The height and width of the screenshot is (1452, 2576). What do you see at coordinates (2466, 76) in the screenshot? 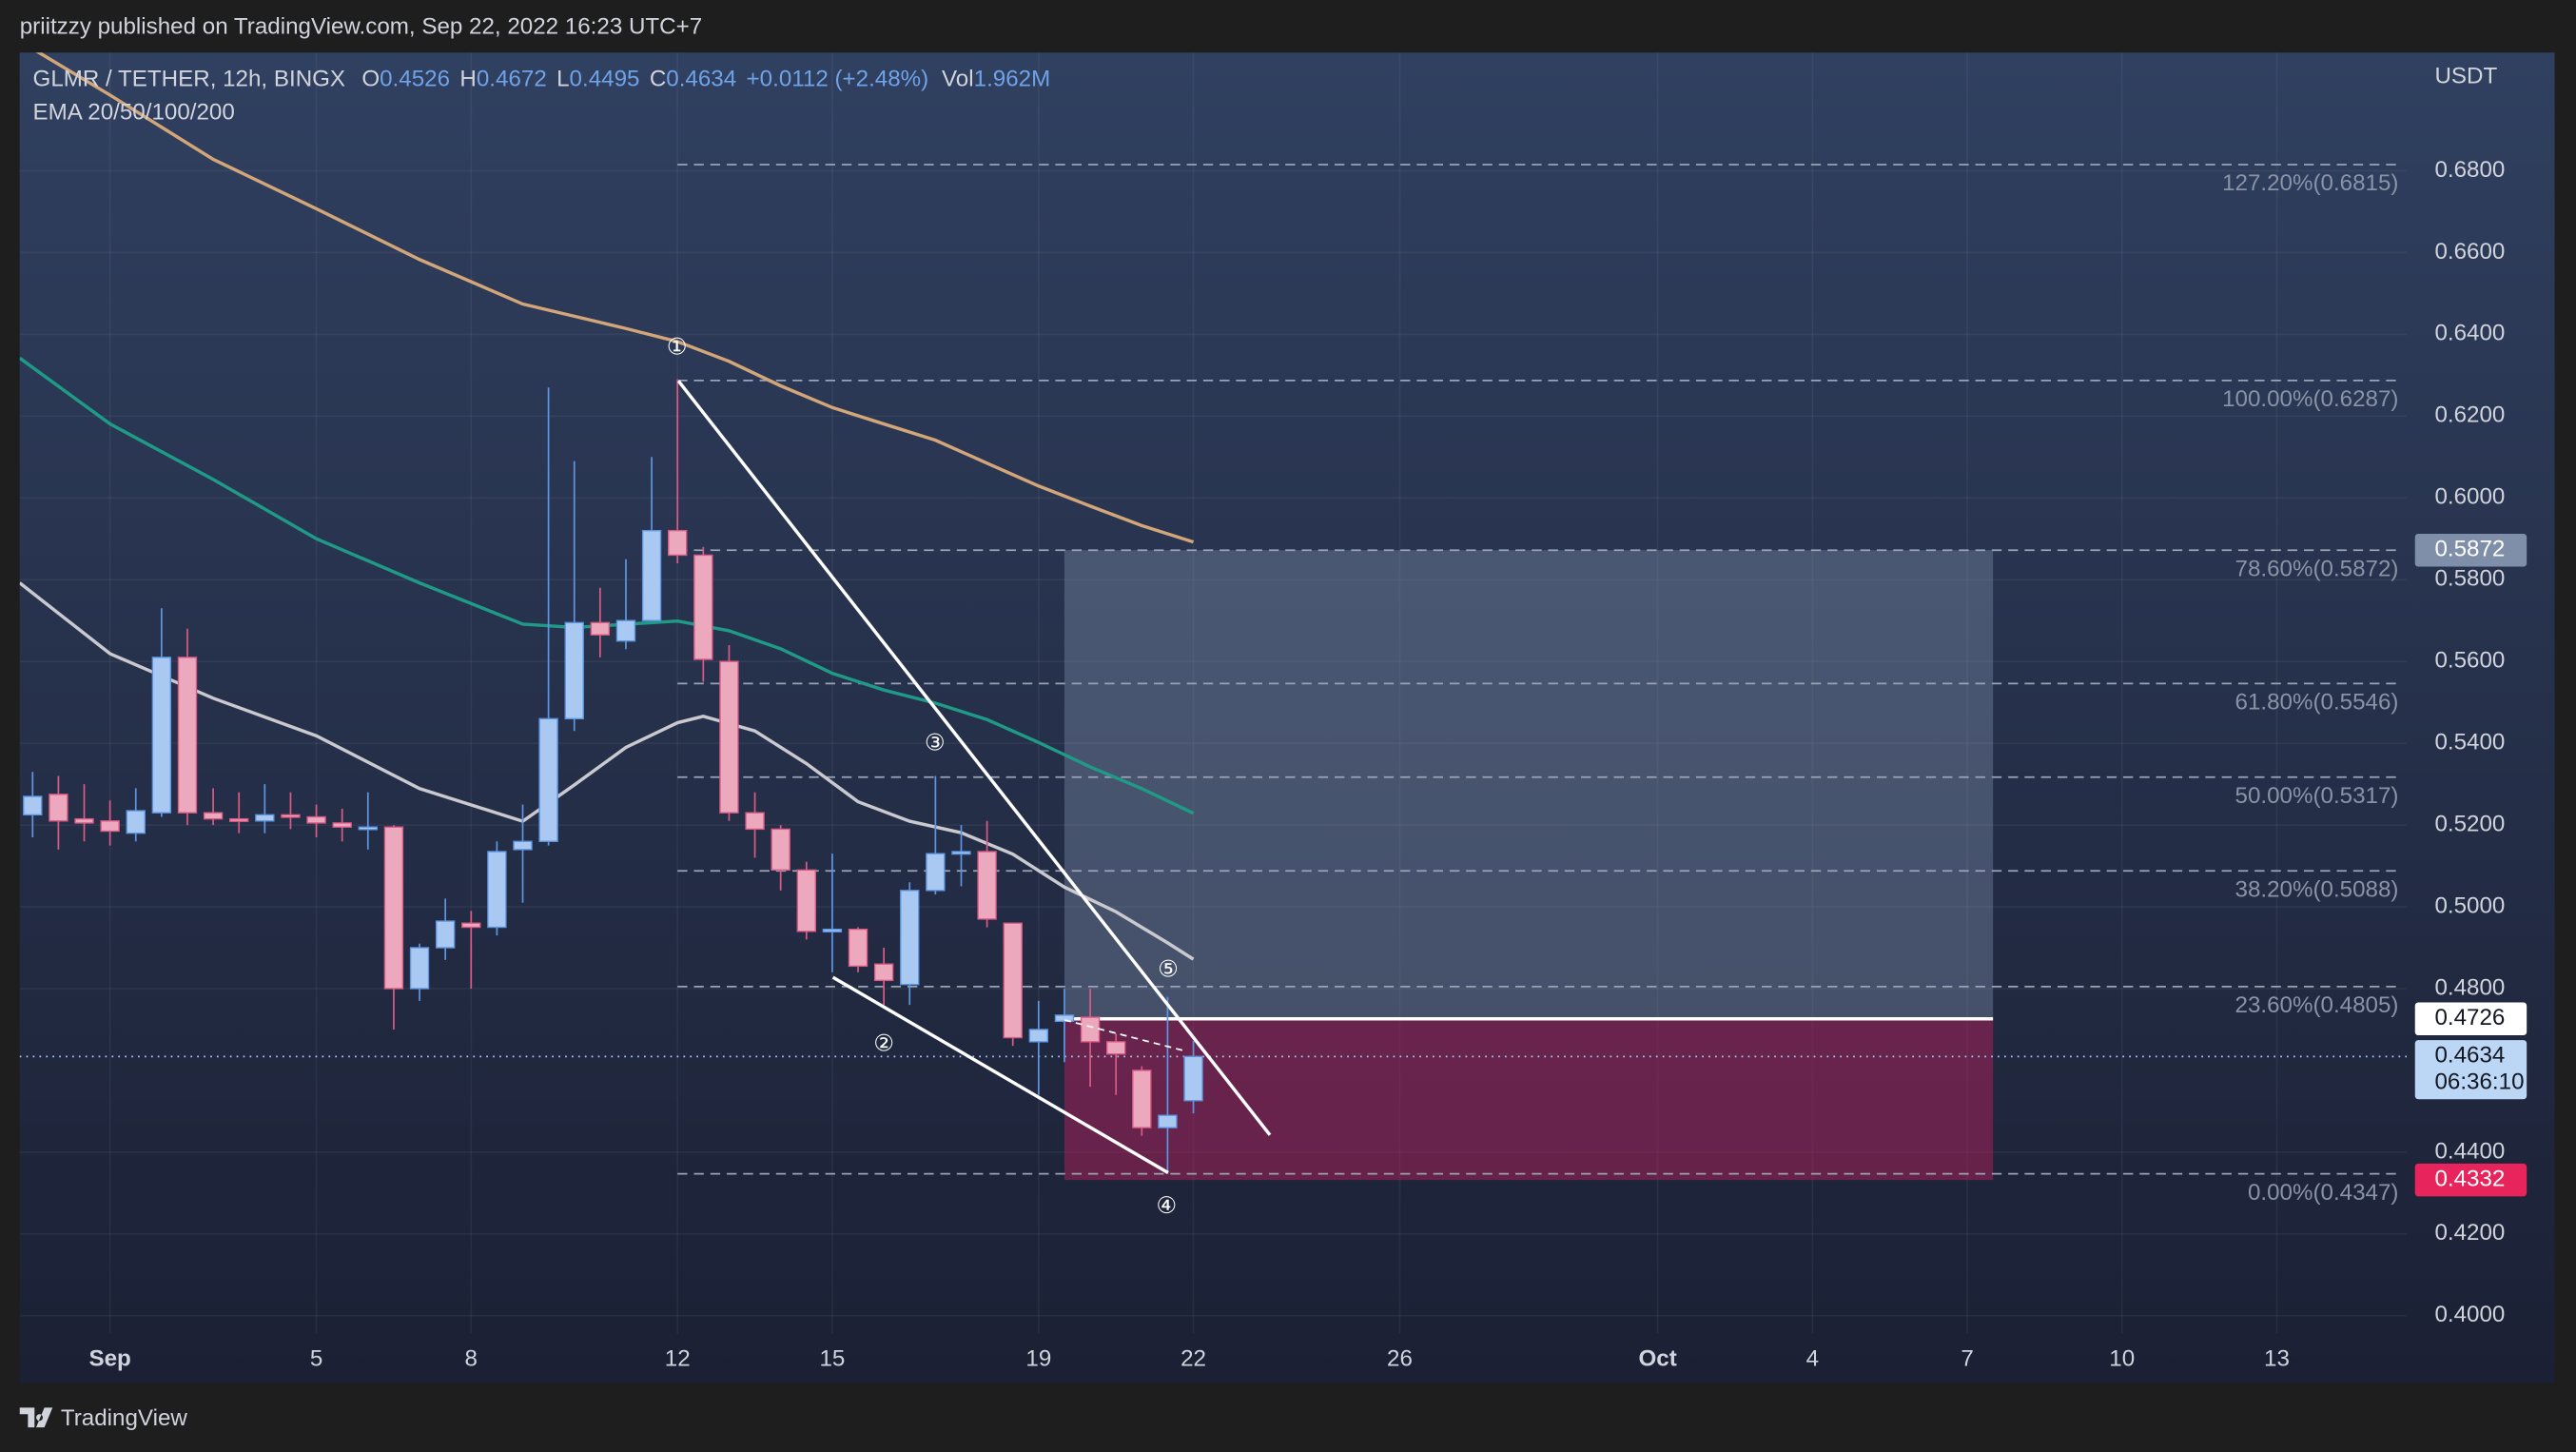
I see `currency-label: USDT` at bounding box center [2466, 76].